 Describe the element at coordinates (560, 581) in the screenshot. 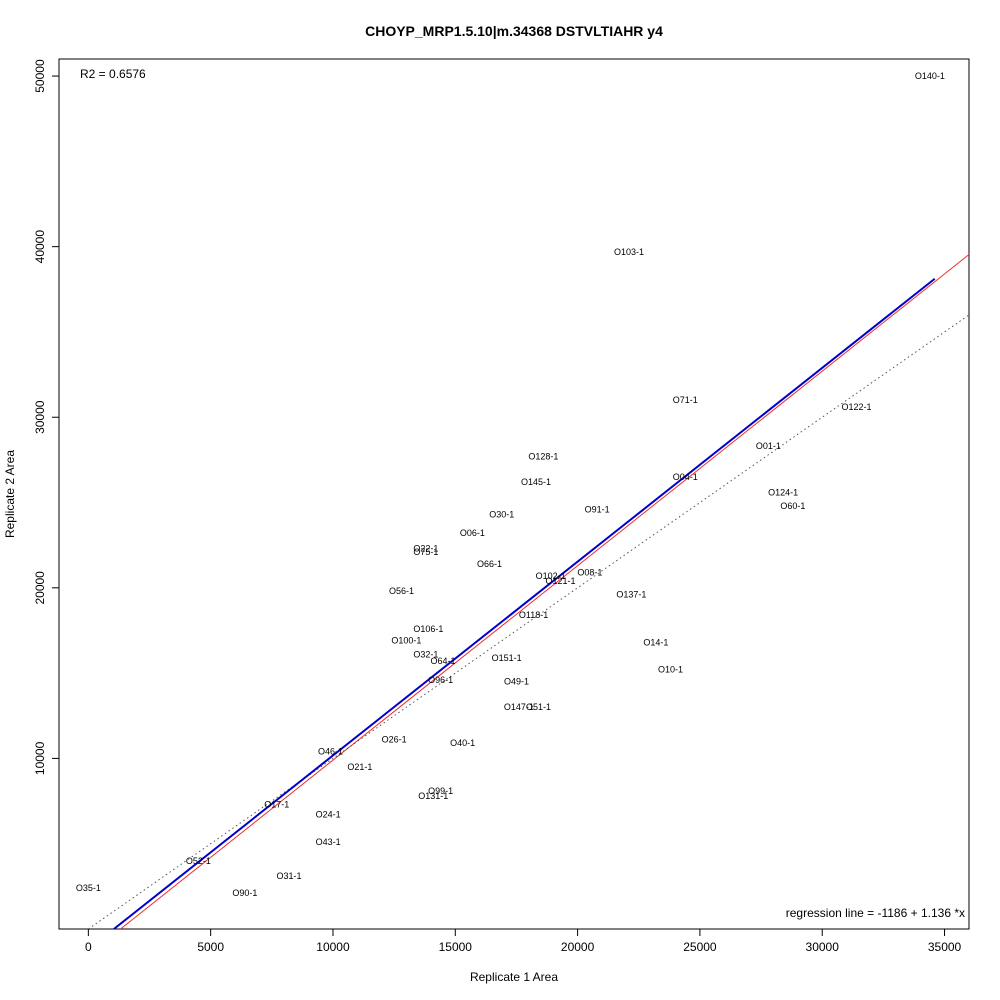

I see `point-label: O121-1` at that location.